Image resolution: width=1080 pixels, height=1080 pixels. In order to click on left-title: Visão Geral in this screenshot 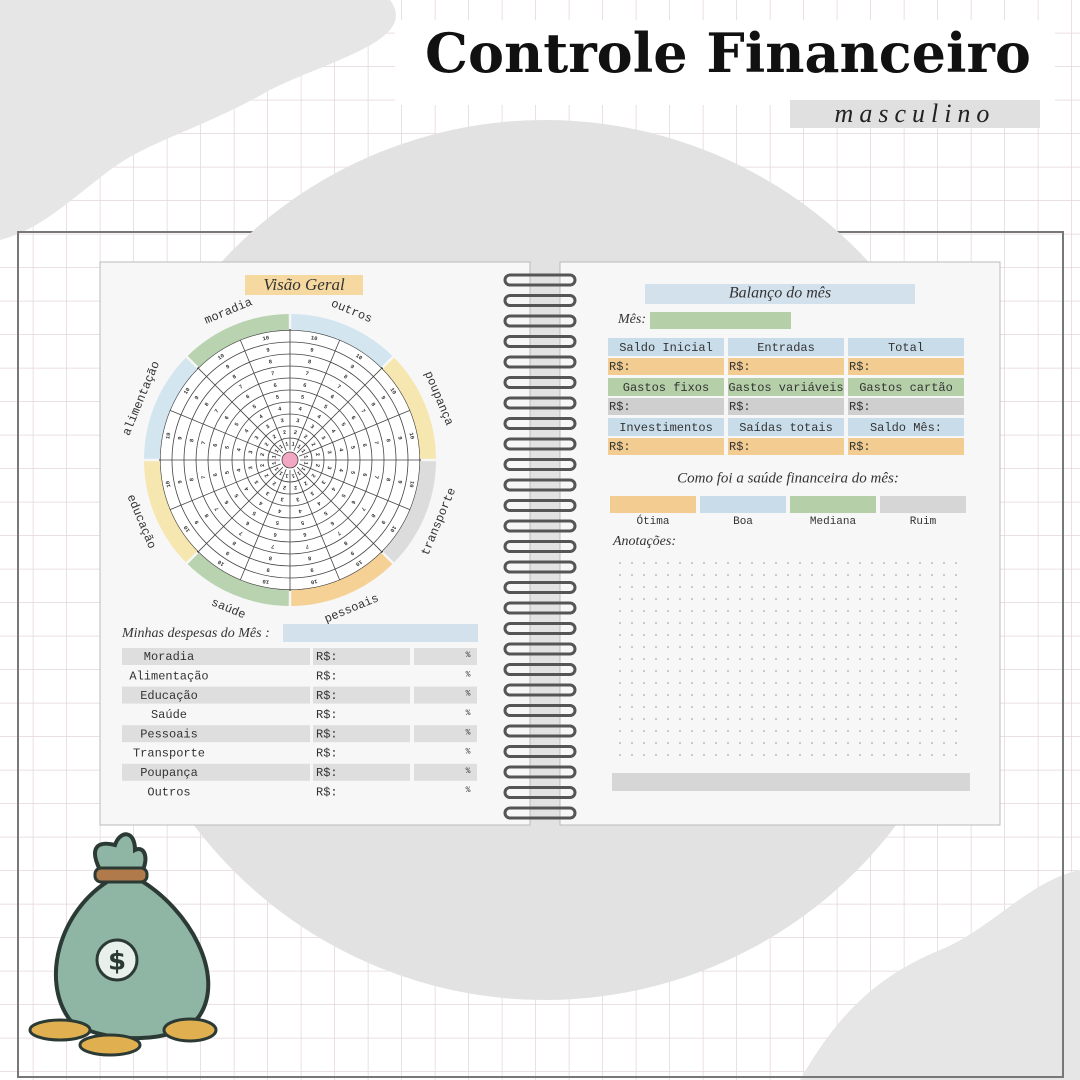, I will do `click(304, 284)`.